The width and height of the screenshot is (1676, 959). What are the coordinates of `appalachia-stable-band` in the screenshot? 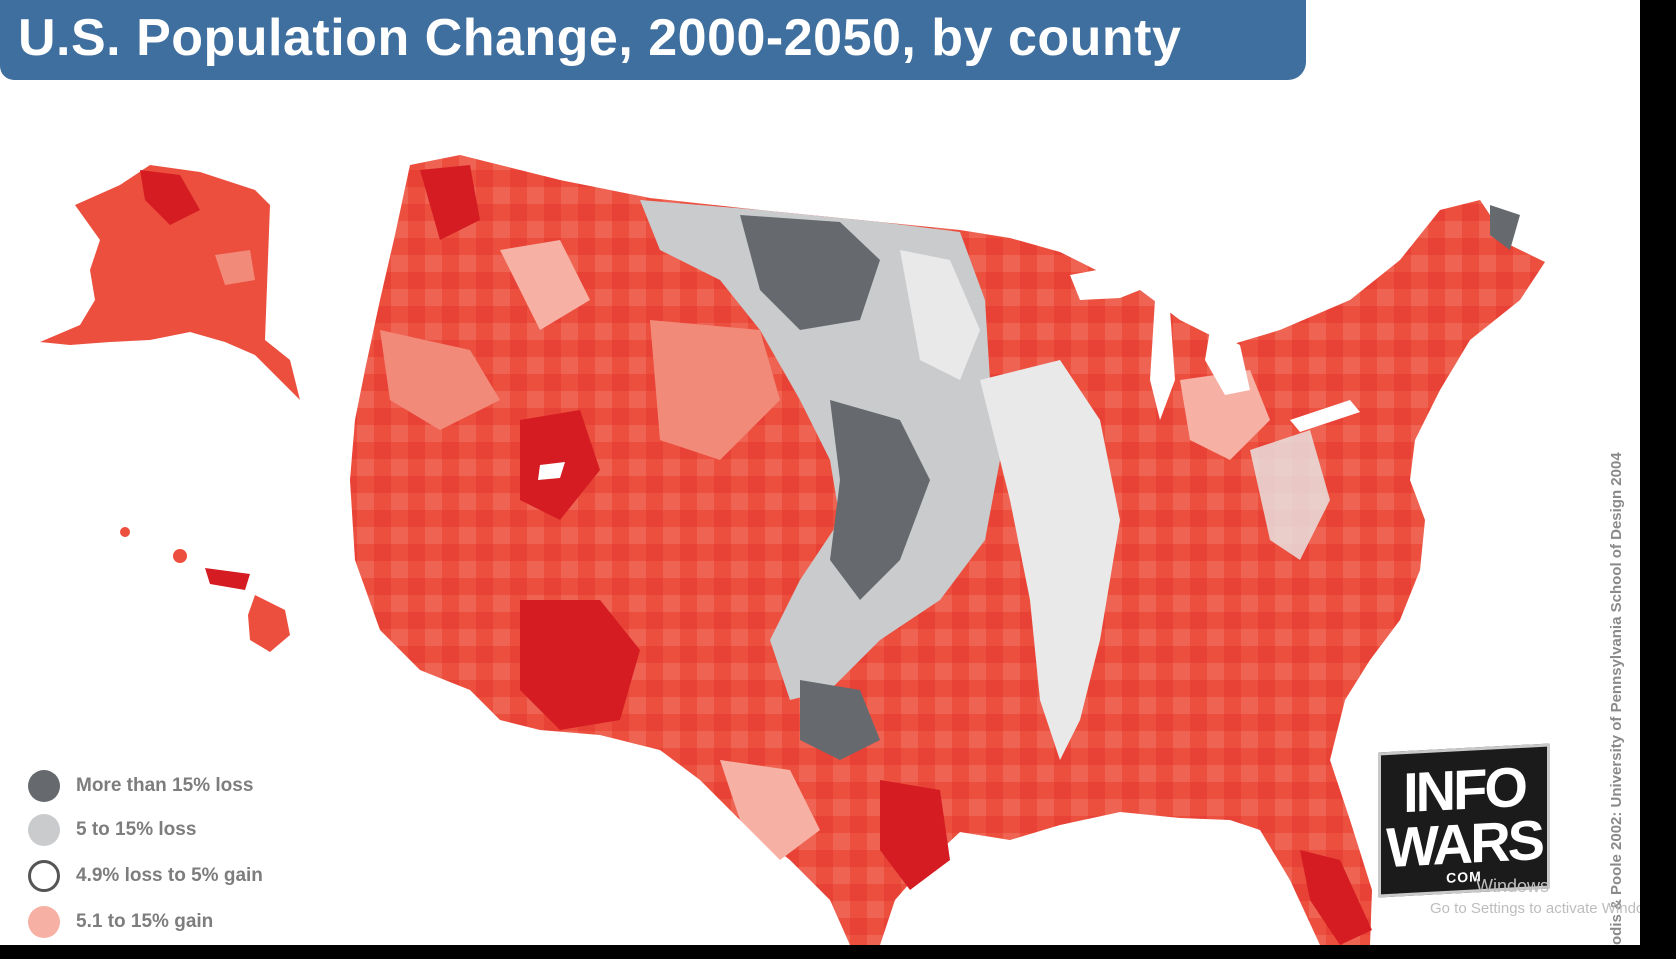 It's located at (1290, 495).